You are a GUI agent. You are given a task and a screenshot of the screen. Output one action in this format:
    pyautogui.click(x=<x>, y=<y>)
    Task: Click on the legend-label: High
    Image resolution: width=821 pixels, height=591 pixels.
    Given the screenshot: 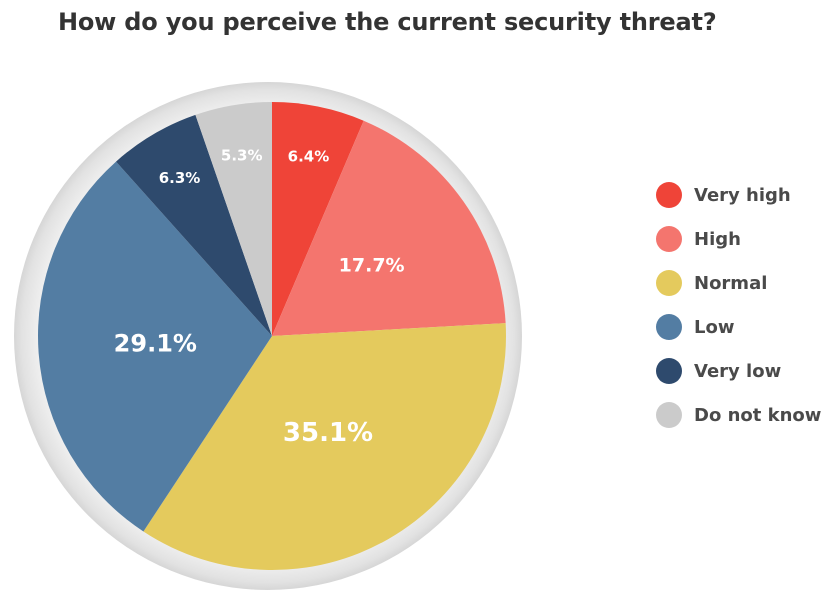 What is the action you would take?
    pyautogui.click(x=717, y=239)
    